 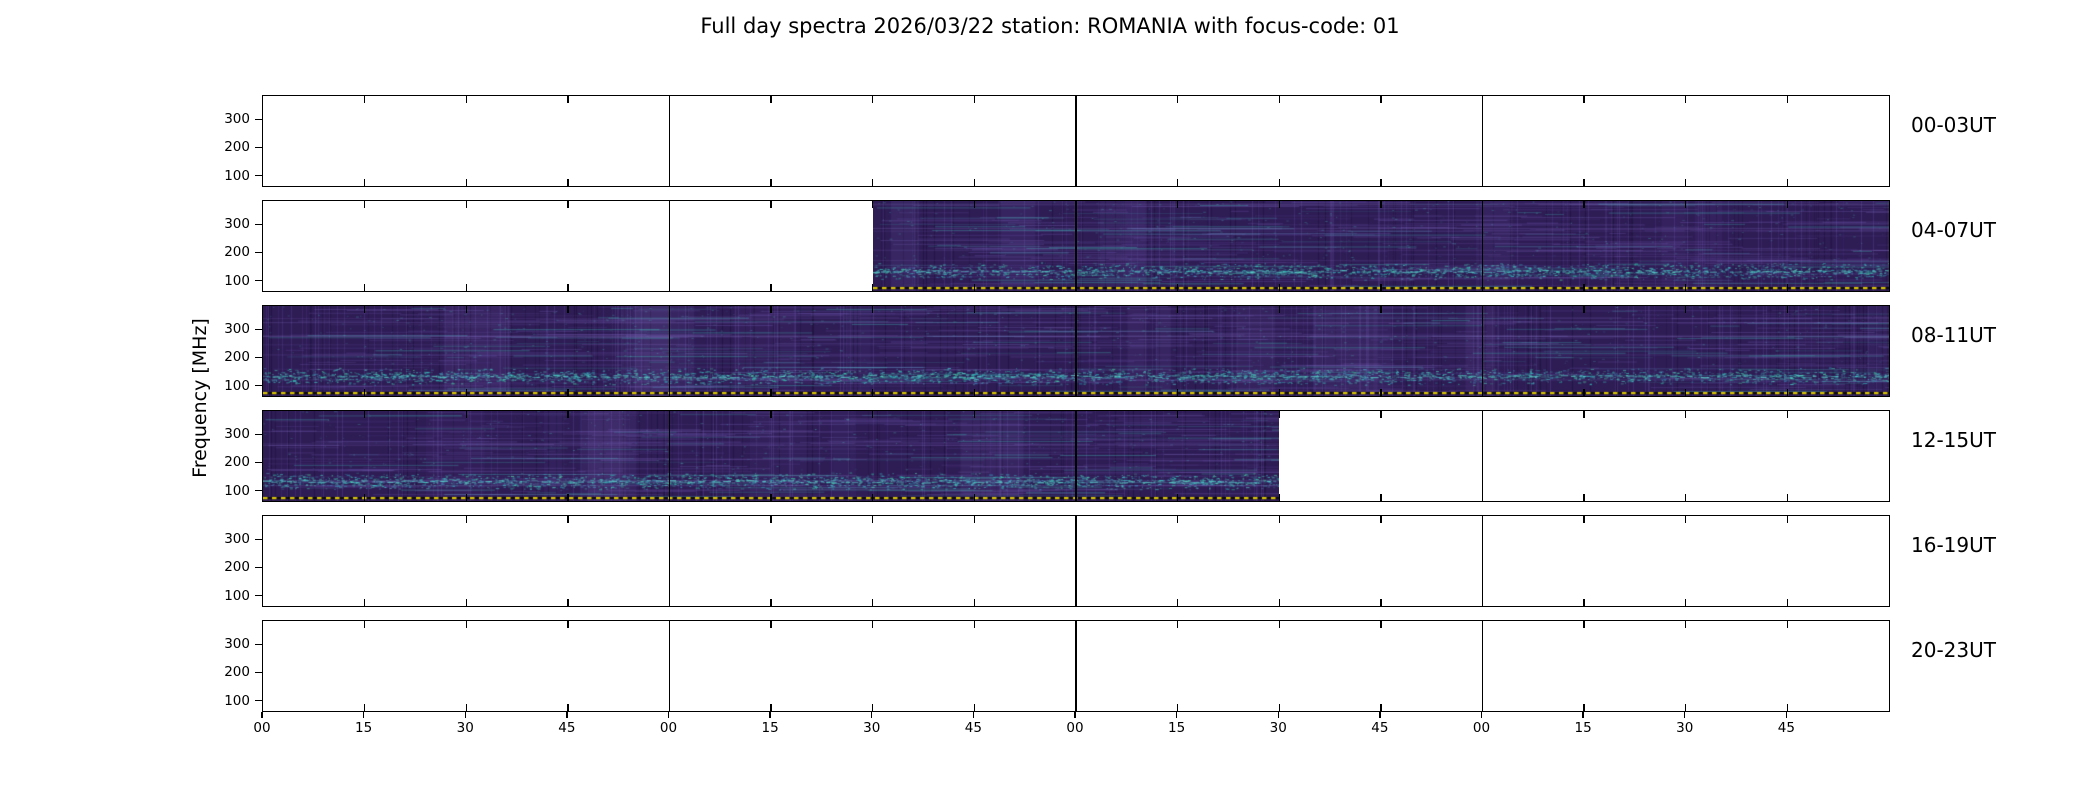 What do you see at coordinates (668, 728) in the screenshot?
I see `x-tick-label: 00` at bounding box center [668, 728].